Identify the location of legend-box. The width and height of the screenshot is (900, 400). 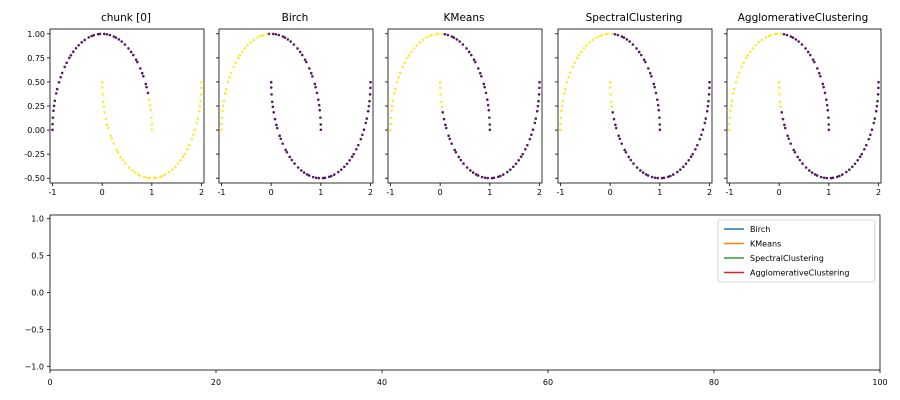
(796, 251).